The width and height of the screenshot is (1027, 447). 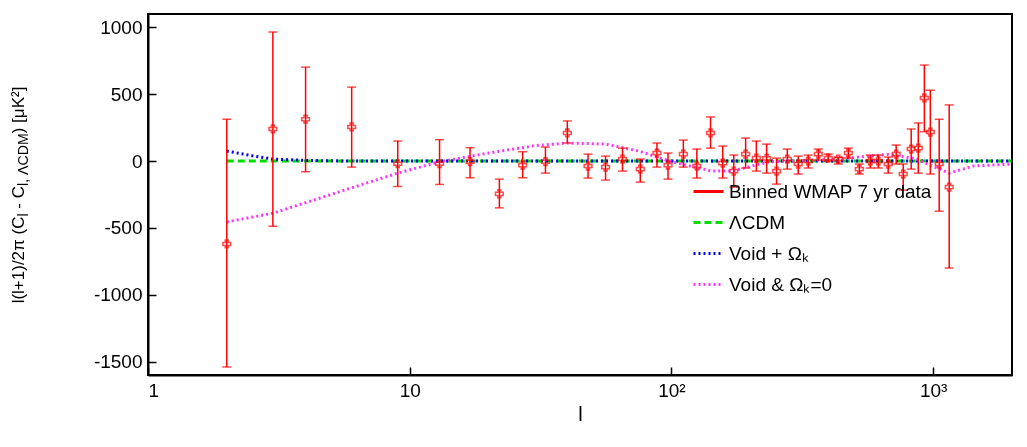 What do you see at coordinates (830, 191) in the screenshot?
I see `legend-label: Binned WMAP 7 yr data` at bounding box center [830, 191].